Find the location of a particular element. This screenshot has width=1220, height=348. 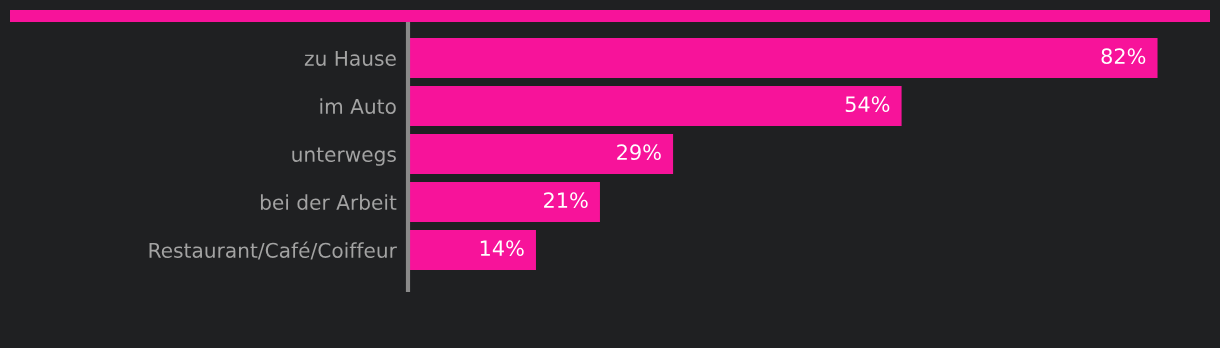

data-label: 21% is located at coordinates (566, 200).